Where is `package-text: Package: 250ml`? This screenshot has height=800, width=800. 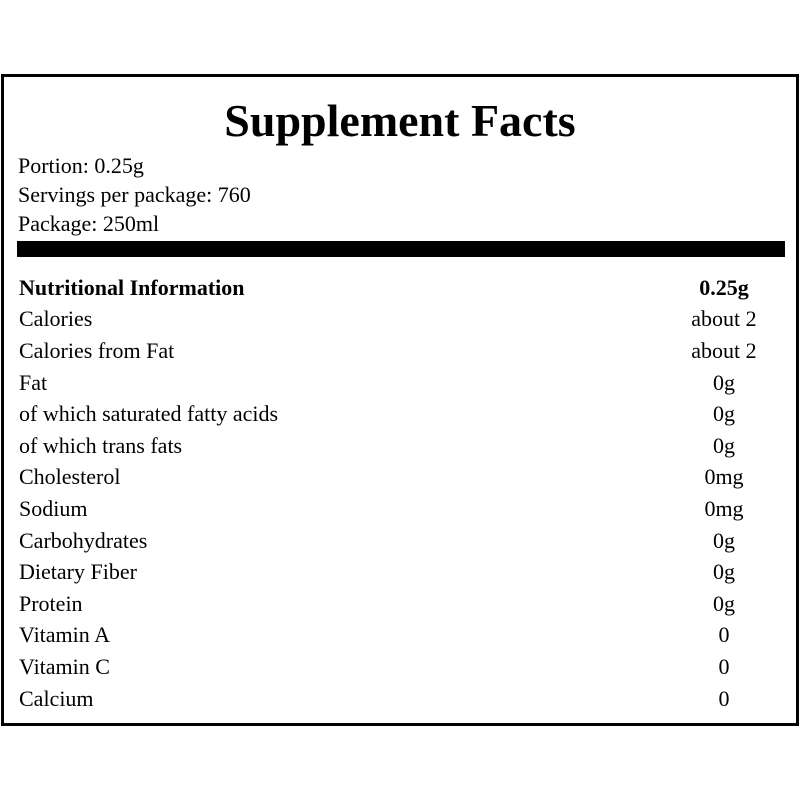
package-text: Package: 250ml is located at coordinates (89, 223).